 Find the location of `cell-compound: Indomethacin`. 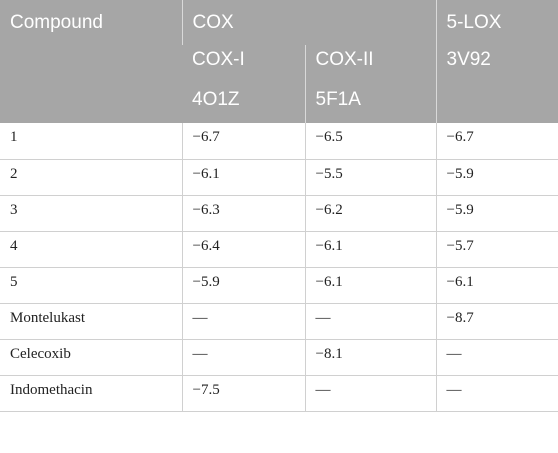

cell-compound: Indomethacin is located at coordinates (91, 393).